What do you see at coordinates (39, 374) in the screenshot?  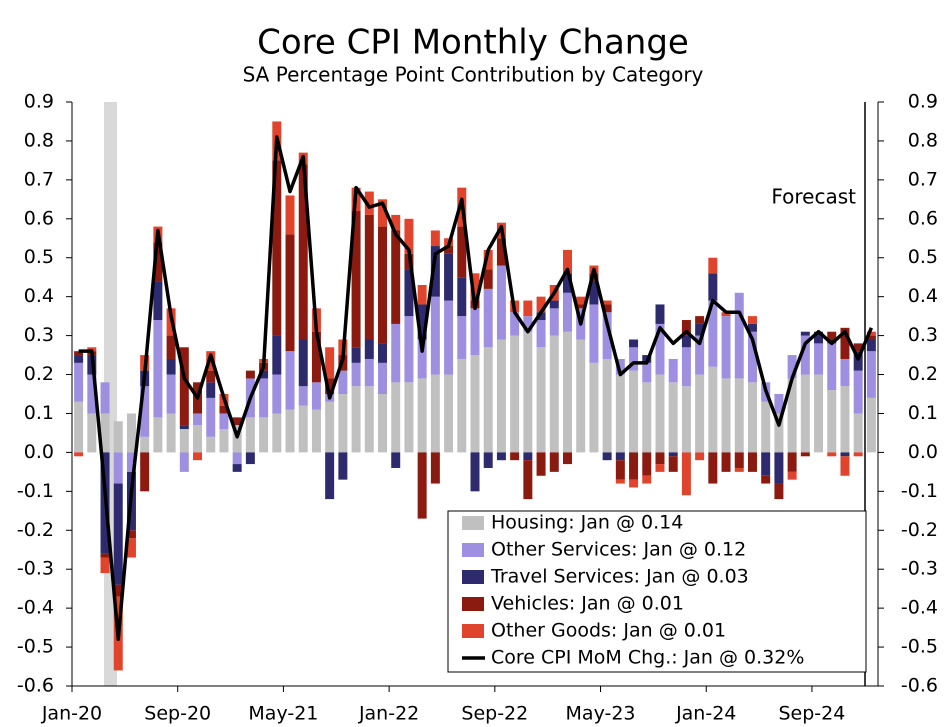 I see `y-tick-label: 0.2` at bounding box center [39, 374].